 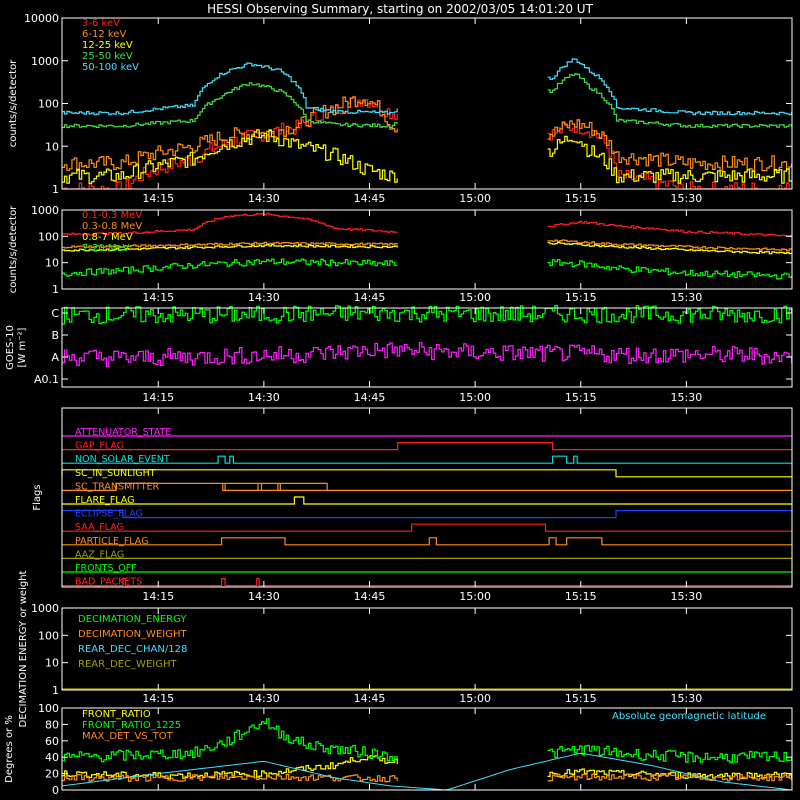 I want to click on y-axis-label: [W m⁻²], so click(x=22, y=347).